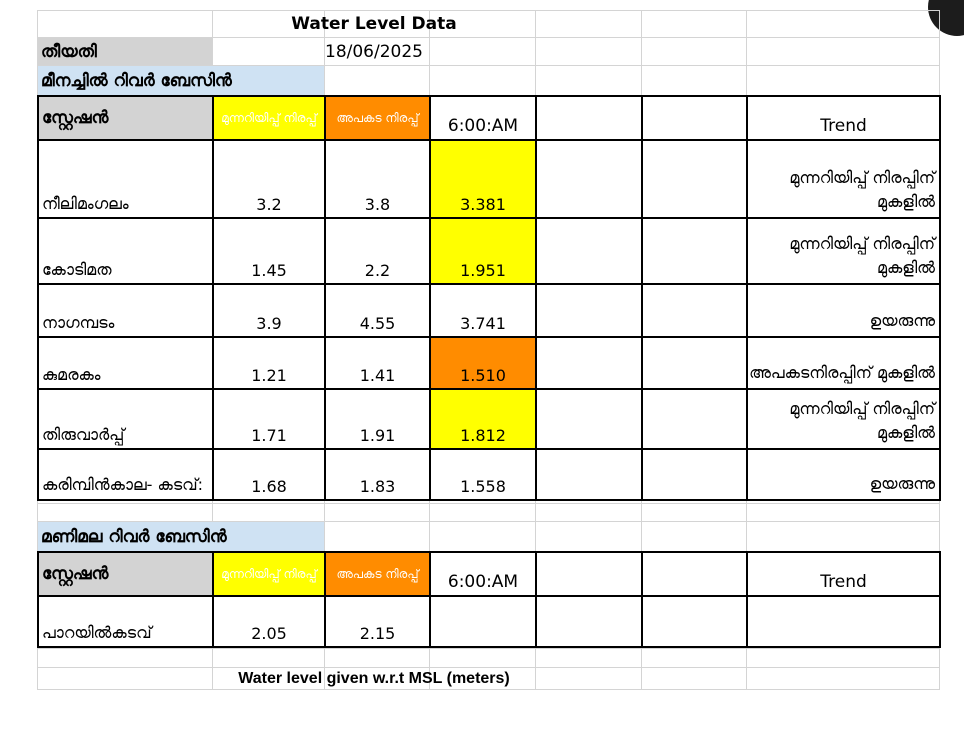 This screenshot has width=964, height=739. What do you see at coordinates (125, 363) in the screenshot?
I see `station-name: കുമരകം` at bounding box center [125, 363].